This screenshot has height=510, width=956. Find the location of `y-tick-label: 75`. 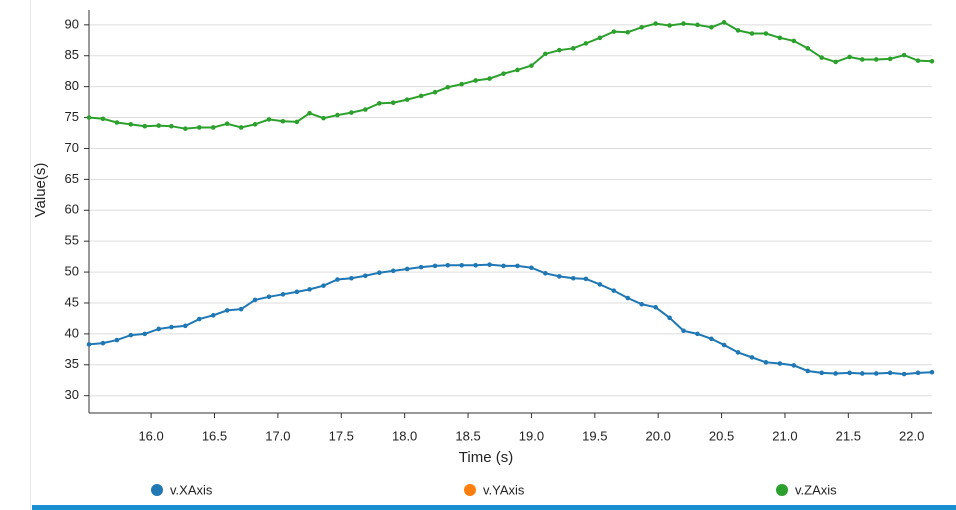

y-tick-label: 75 is located at coordinates (72, 116).